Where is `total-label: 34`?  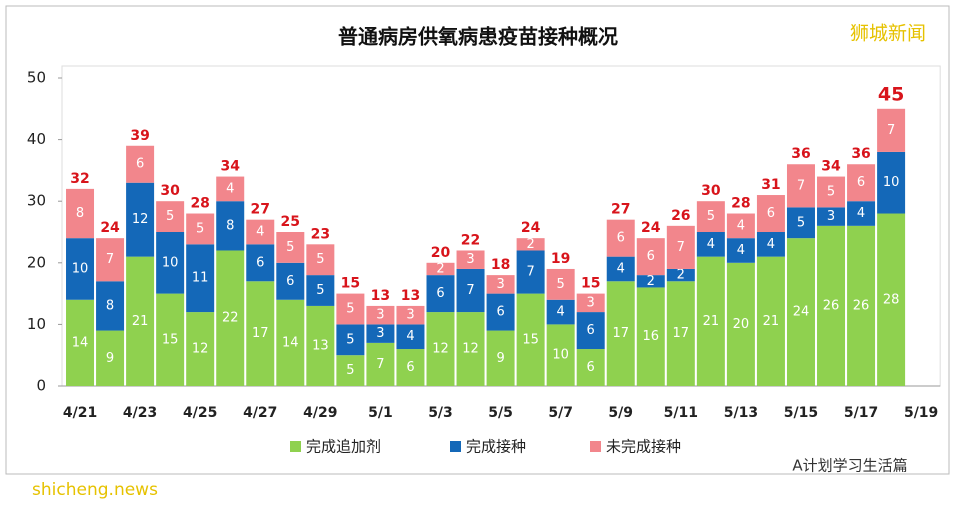 total-label: 34 is located at coordinates (831, 167).